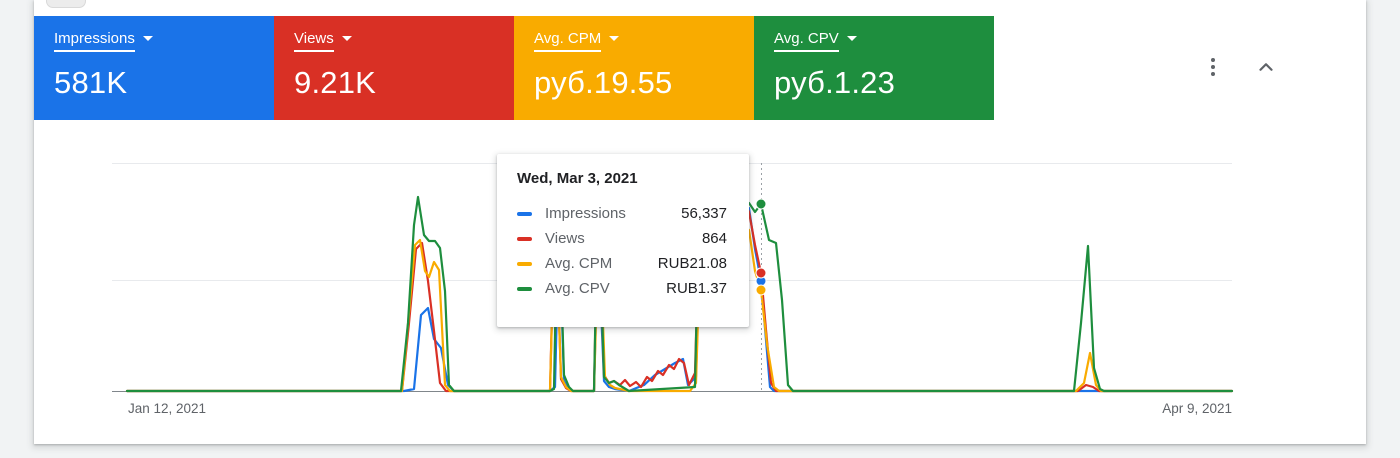 The width and height of the screenshot is (1400, 458). I want to click on tooltip-series-value: 56,337, so click(704, 213).